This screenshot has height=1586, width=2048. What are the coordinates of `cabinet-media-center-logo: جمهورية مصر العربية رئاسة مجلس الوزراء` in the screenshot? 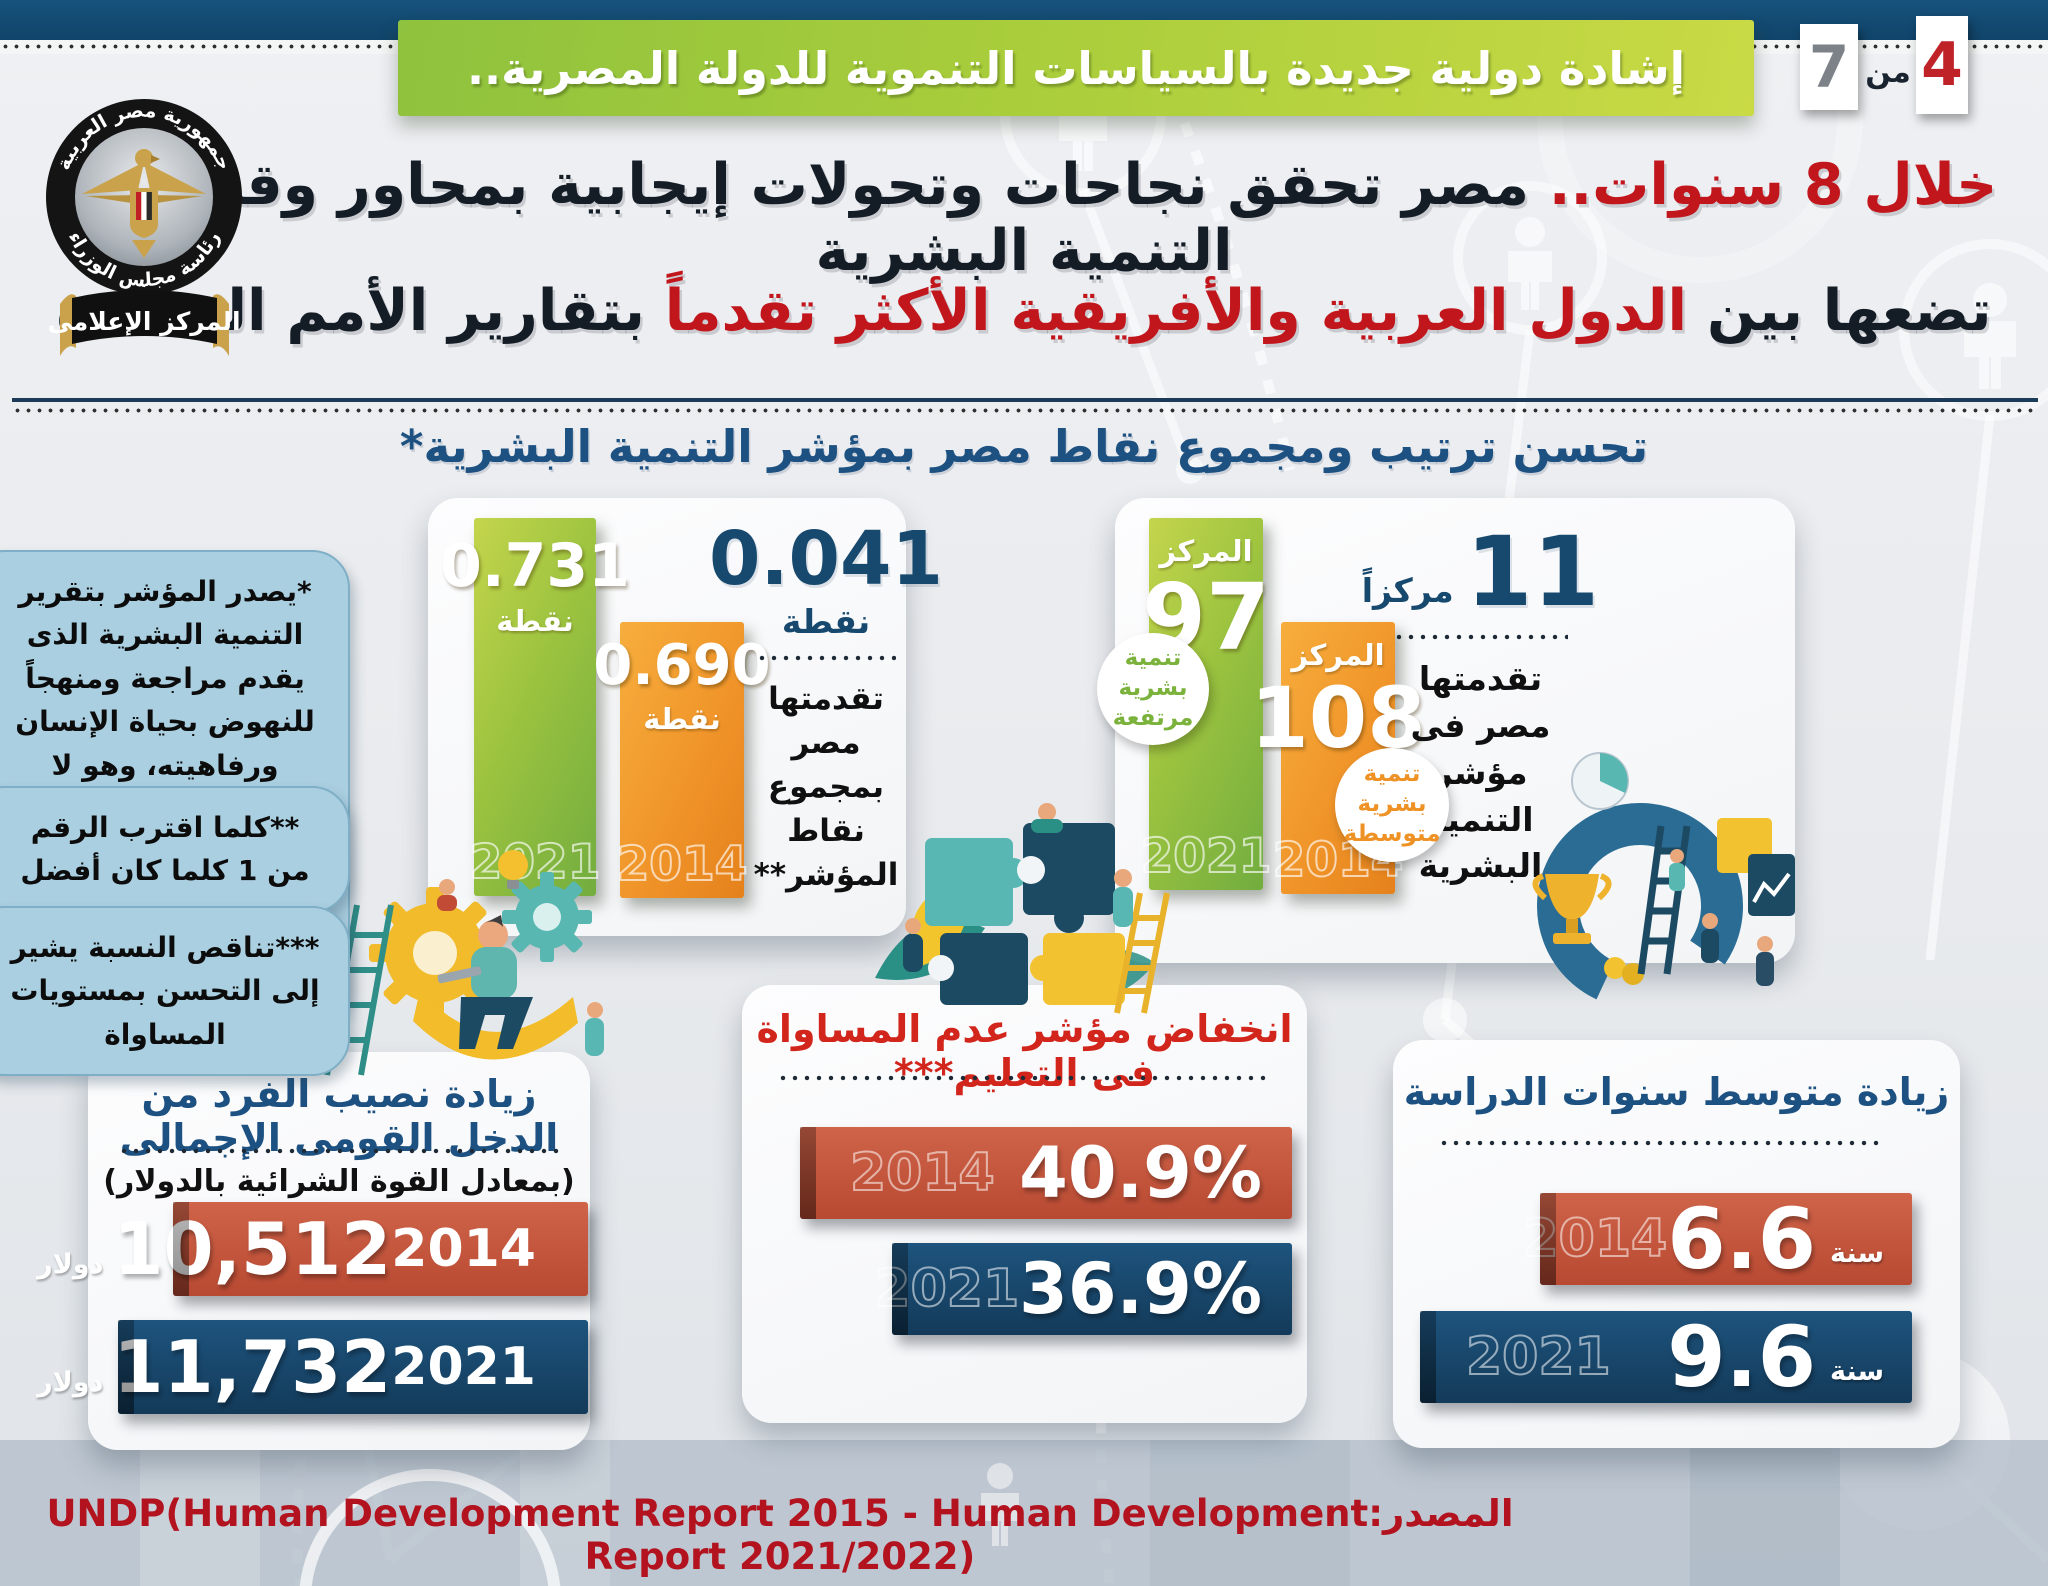 It's located at (144, 237).